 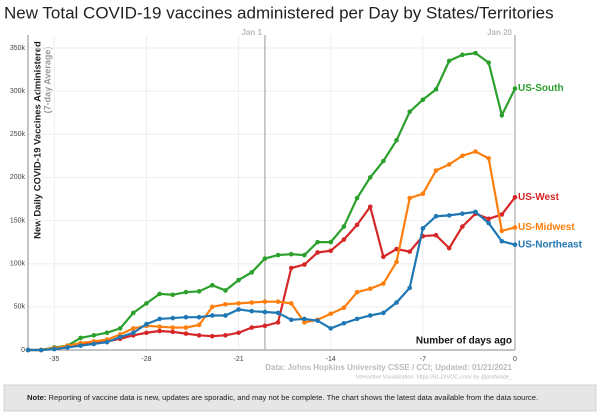 I want to click on x-tick-label: -21, so click(x=239, y=359).